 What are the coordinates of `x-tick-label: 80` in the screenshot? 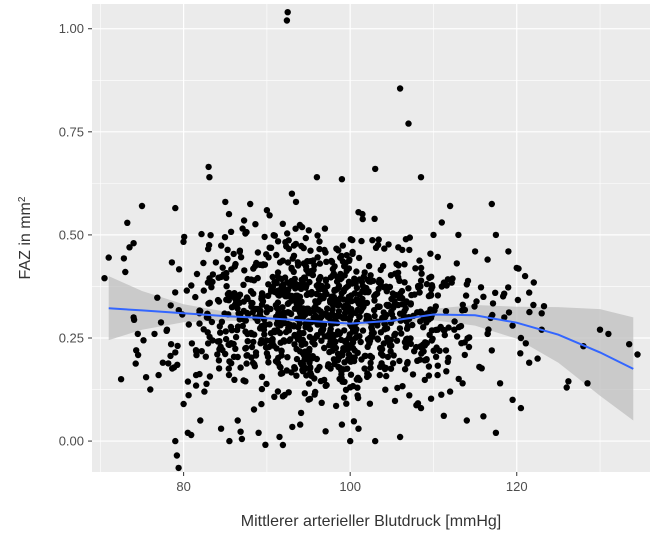 It's located at (183, 486).